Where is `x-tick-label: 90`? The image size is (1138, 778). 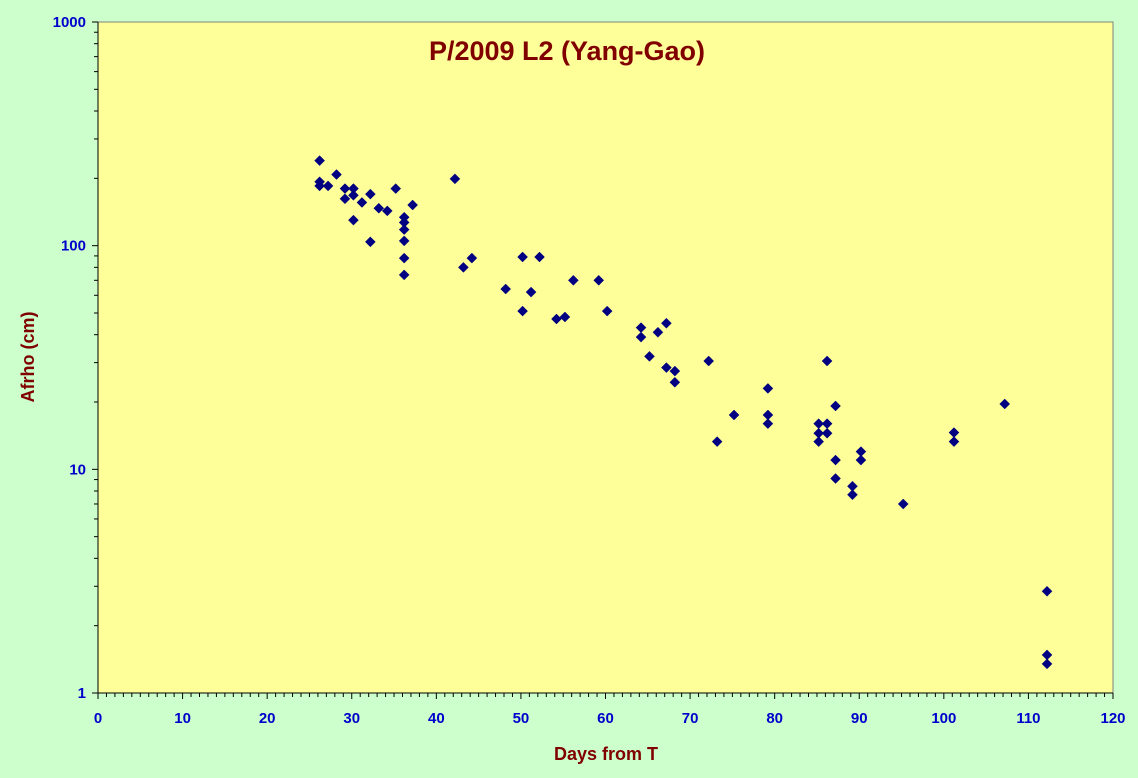
x-tick-label: 90 is located at coordinates (859, 718).